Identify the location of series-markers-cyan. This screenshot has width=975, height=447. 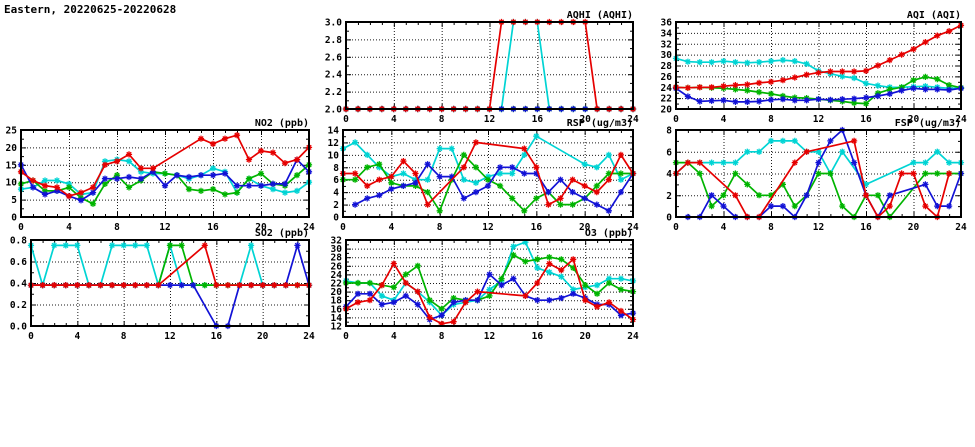
(489, 65).